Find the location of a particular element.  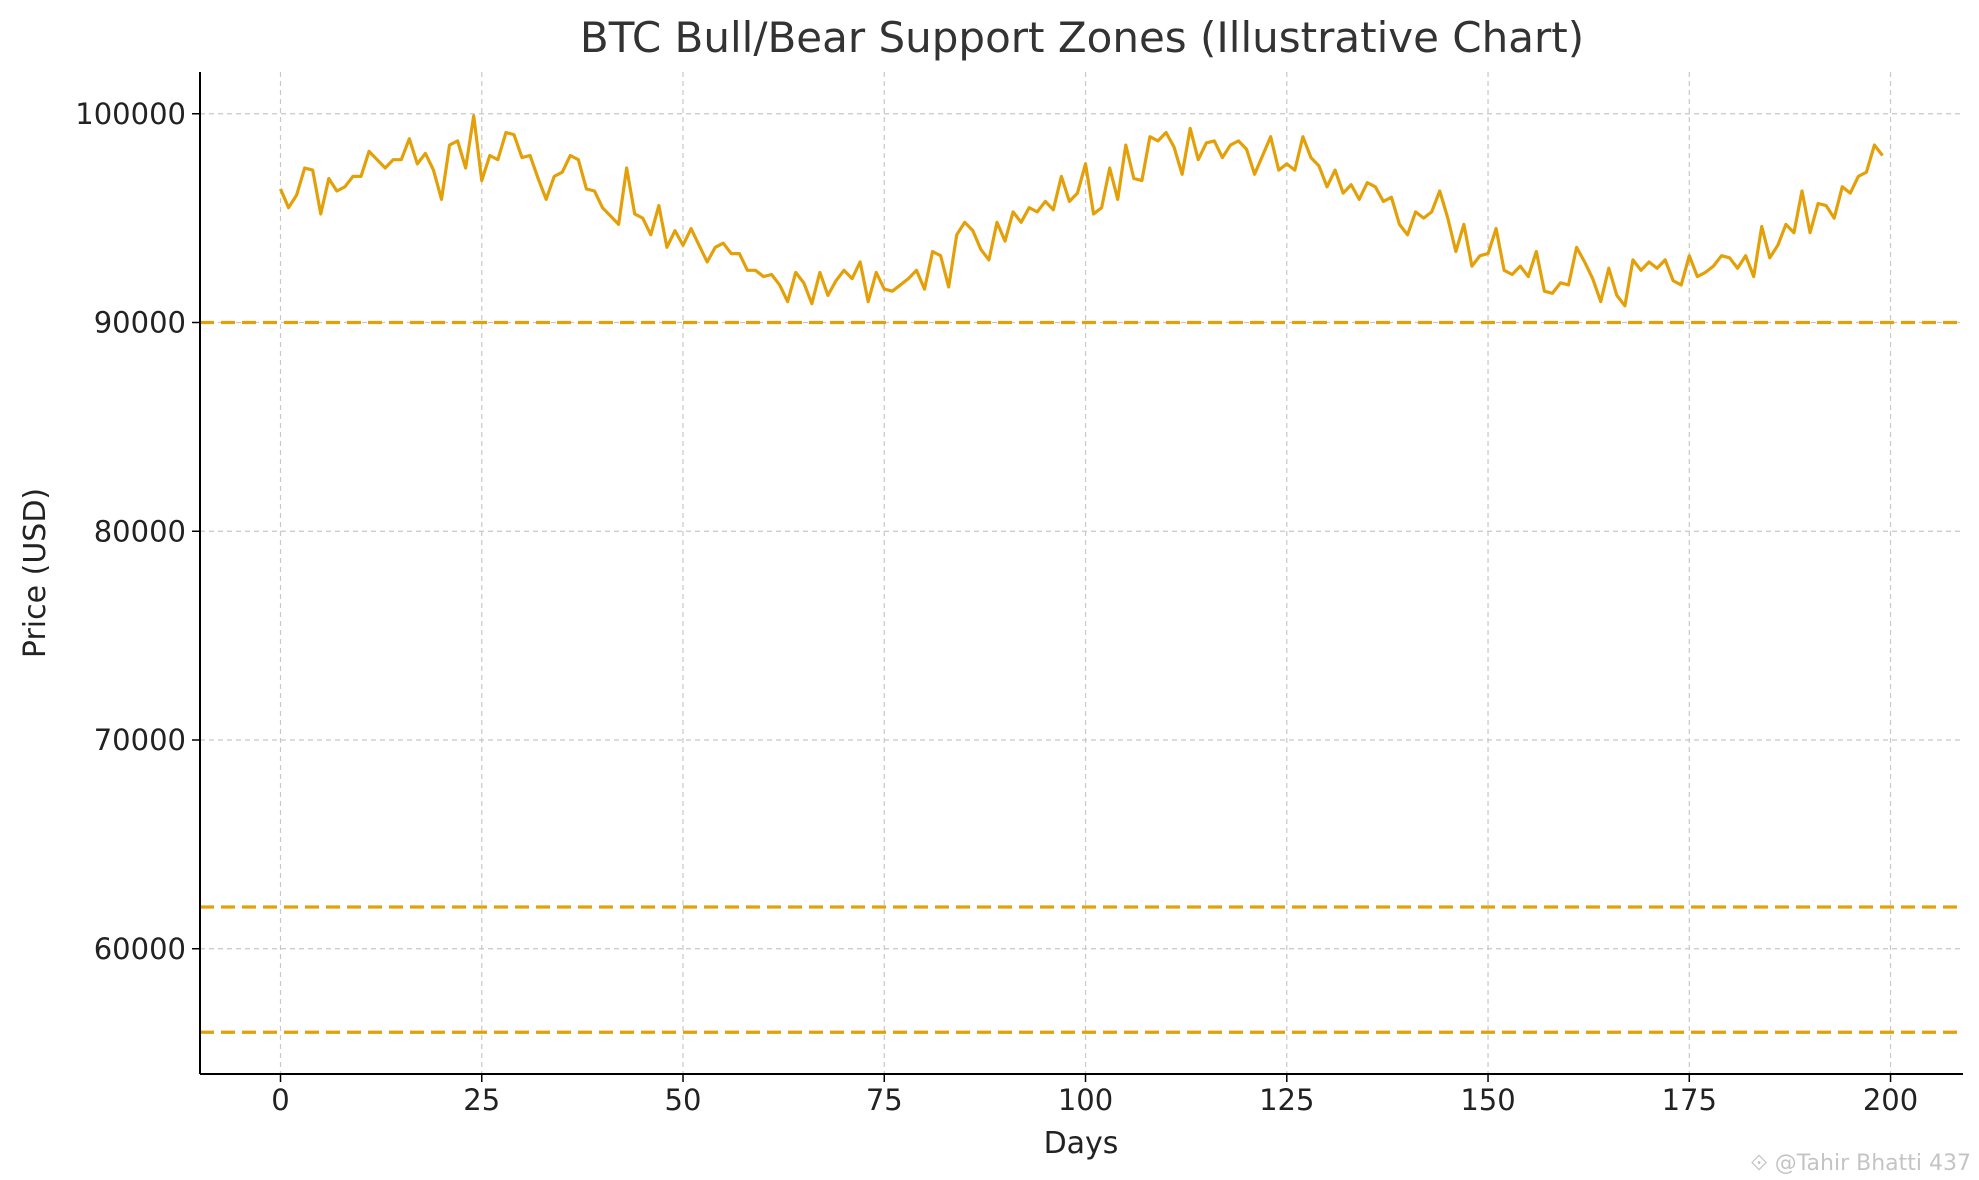

x-tick-label: 50 is located at coordinates (683, 1100).